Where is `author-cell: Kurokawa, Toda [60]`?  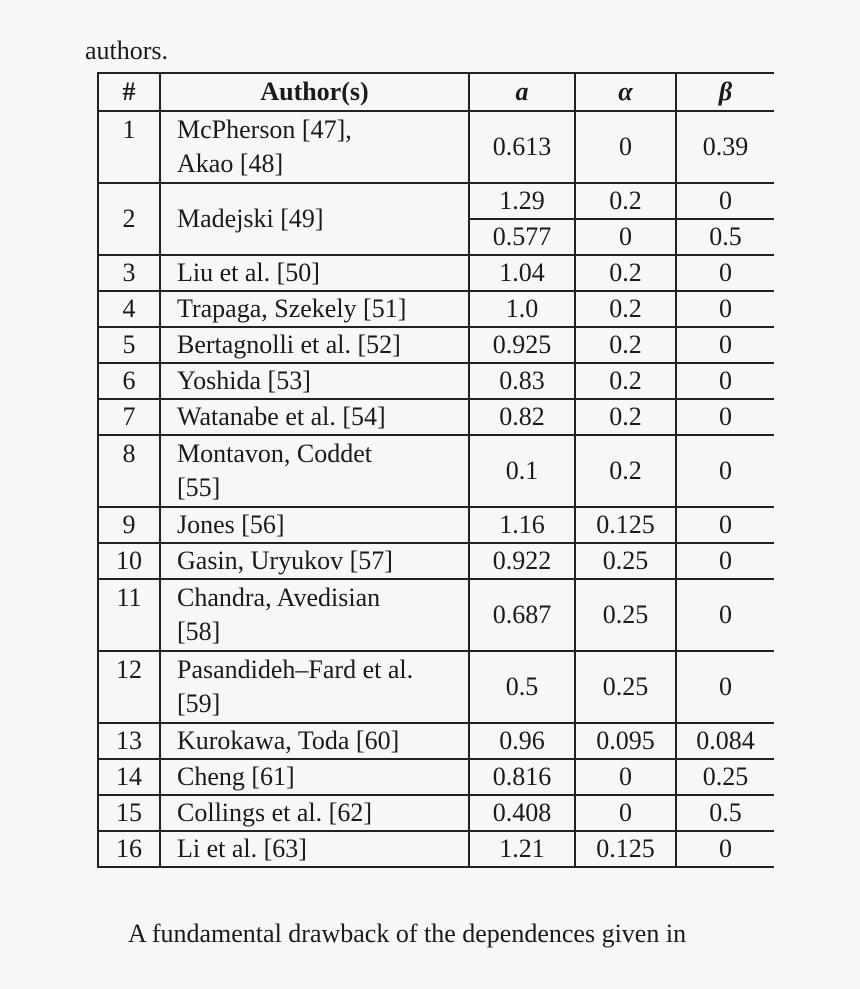
author-cell: Kurokawa, Toda [60] is located at coordinates (314, 741).